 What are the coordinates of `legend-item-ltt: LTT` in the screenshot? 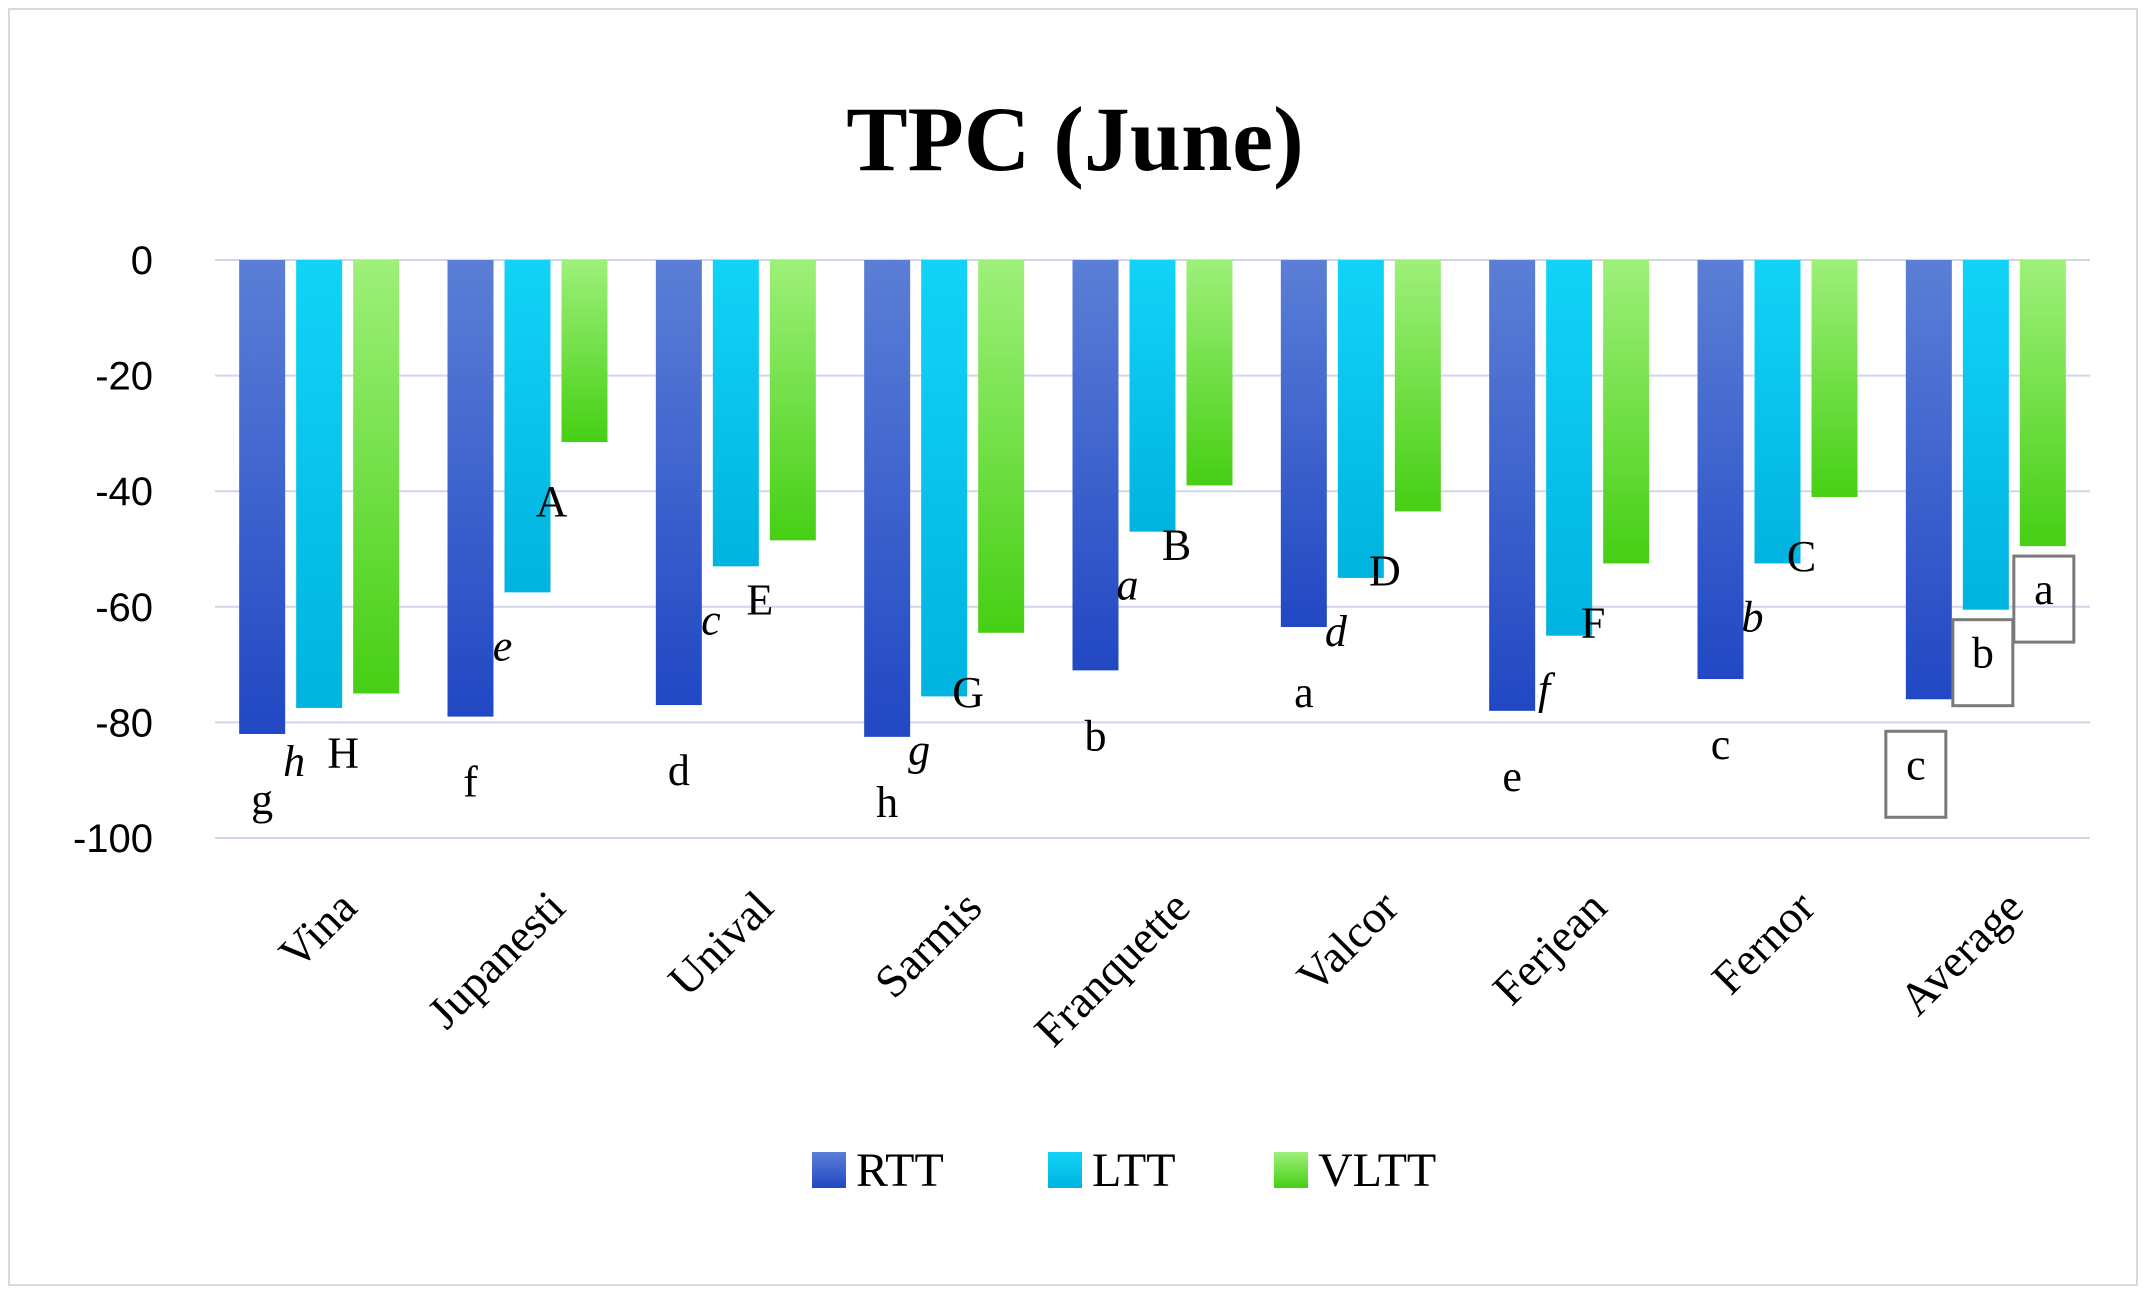 It's located at (1112, 1170).